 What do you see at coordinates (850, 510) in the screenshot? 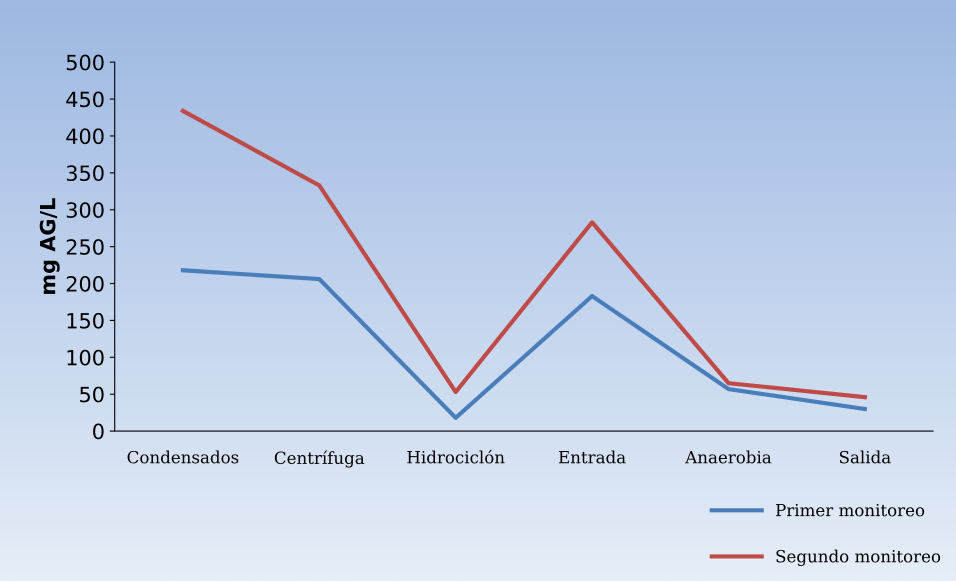
I see `legend-label: Primer monitoreo` at bounding box center [850, 510].